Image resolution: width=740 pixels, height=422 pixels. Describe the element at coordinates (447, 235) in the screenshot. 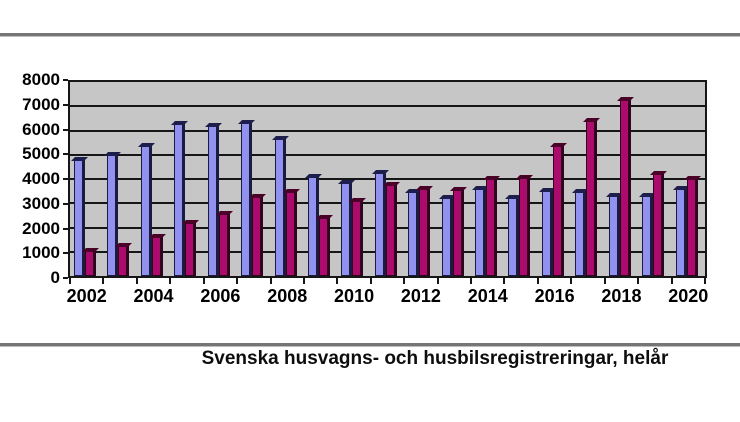

I see `bar-series-blue-2013` at that location.